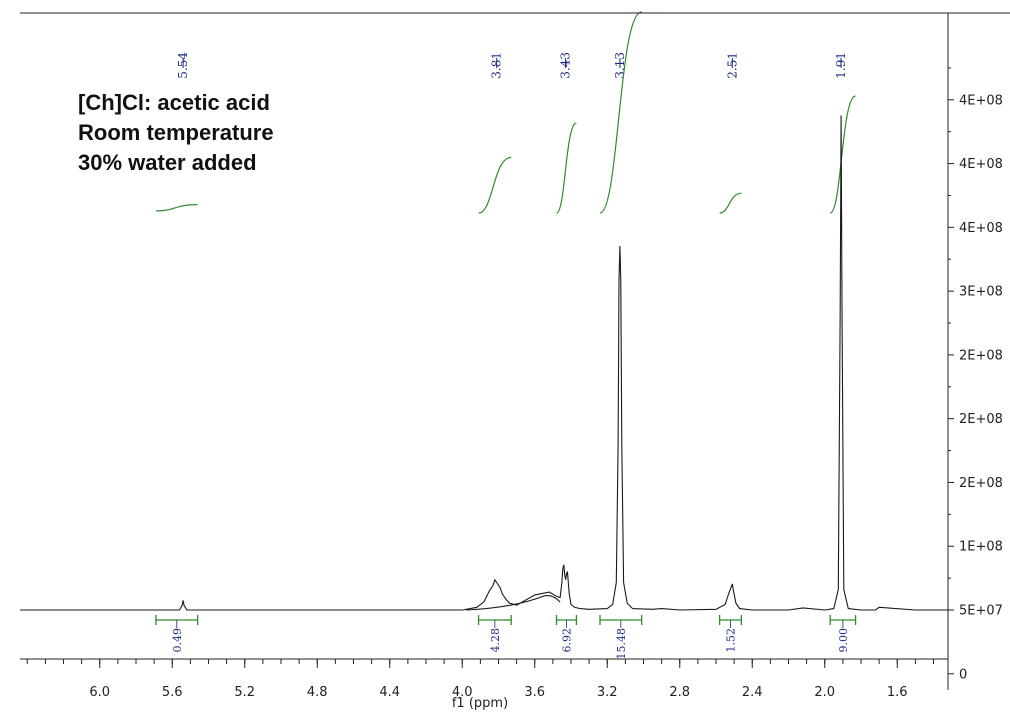 The image size is (1010, 714). Describe the element at coordinates (497, 65) in the screenshot. I see `peak-label: 3.81` at that location.